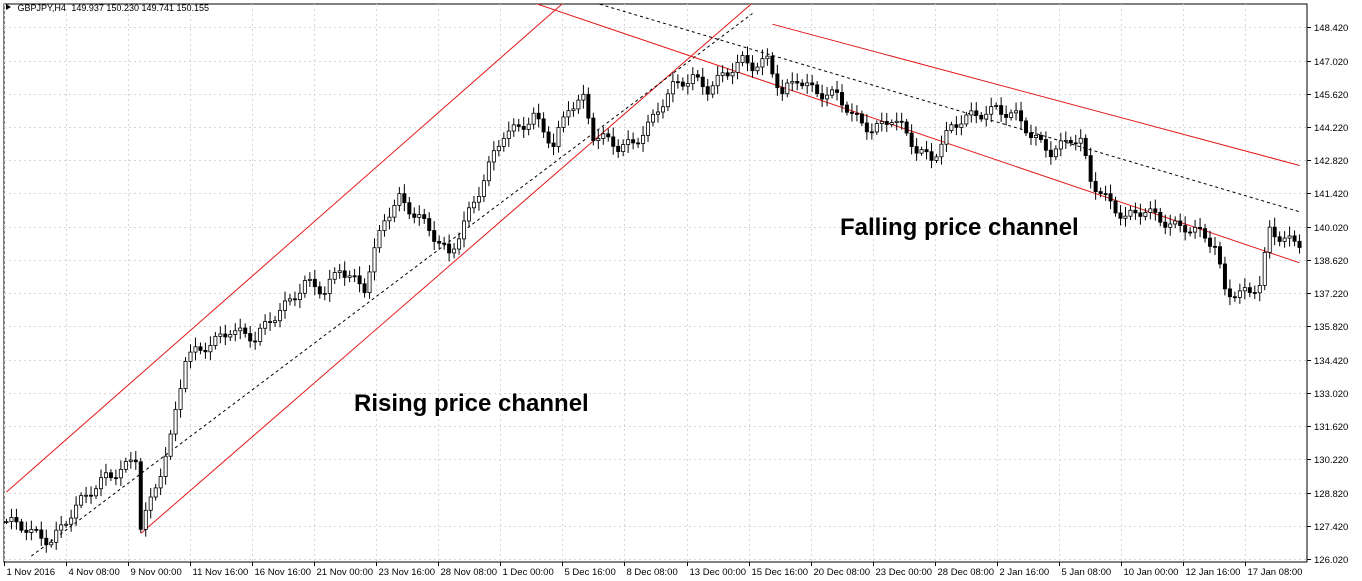 The height and width of the screenshot is (581, 1362). What do you see at coordinates (959, 227) in the screenshot?
I see `falling-channel-label: Falling price channel` at bounding box center [959, 227].